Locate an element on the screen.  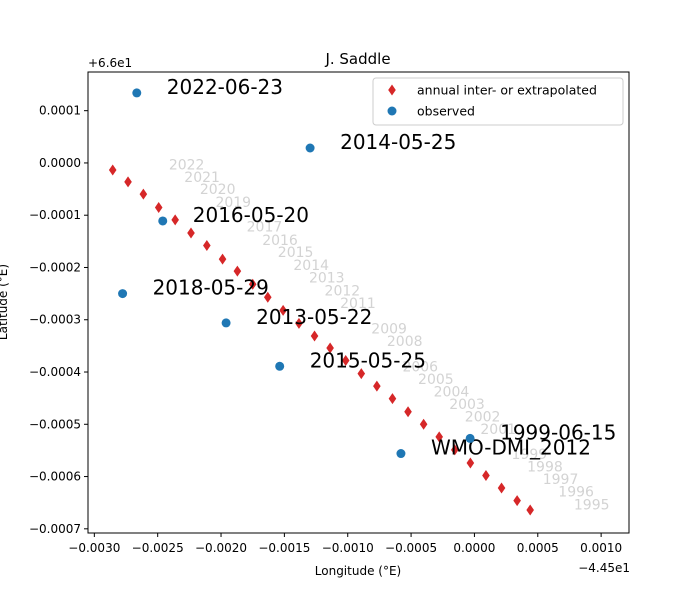
legend: annual inter- or extrapolated observed is located at coordinates (498, 101).